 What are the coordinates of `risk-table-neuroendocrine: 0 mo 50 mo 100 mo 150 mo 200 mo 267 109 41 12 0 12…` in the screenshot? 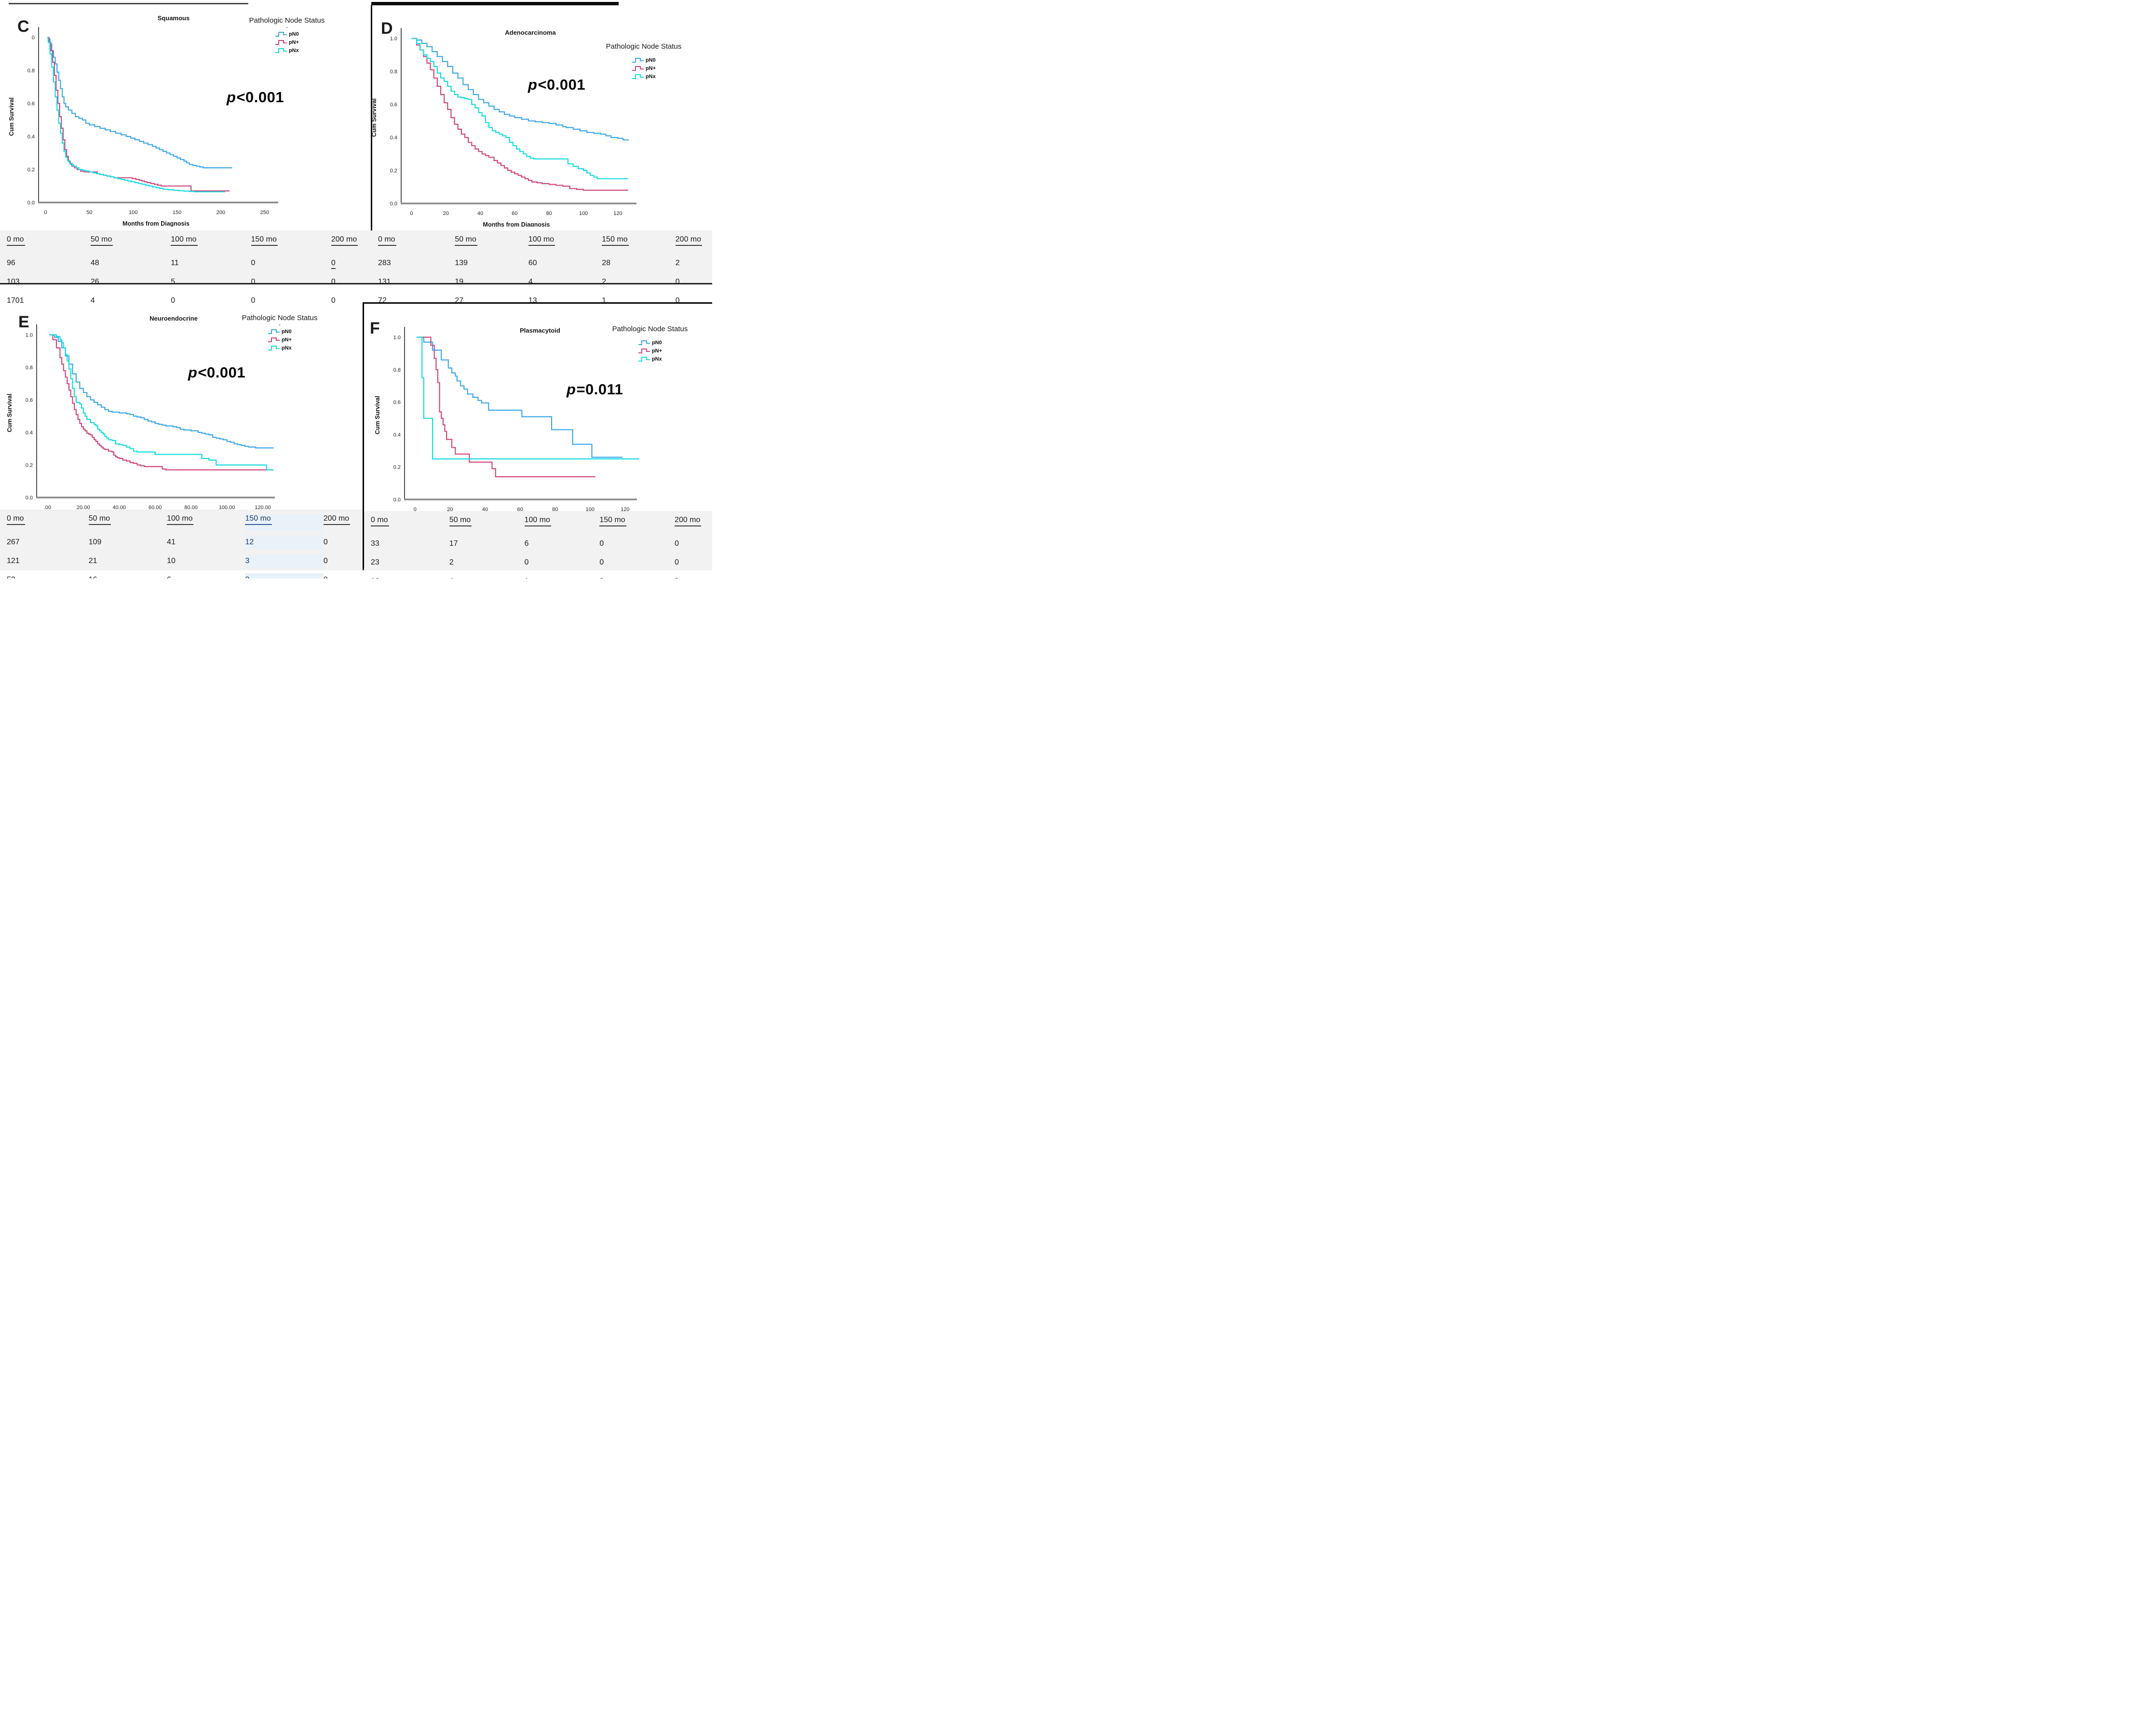 It's located at (181, 544).